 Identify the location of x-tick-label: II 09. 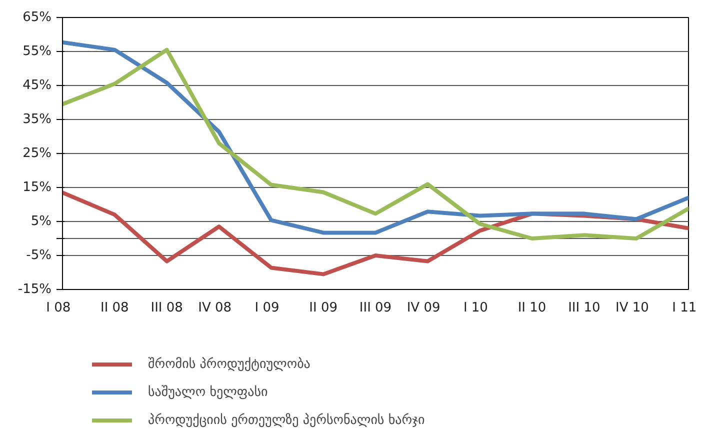
(323, 308).